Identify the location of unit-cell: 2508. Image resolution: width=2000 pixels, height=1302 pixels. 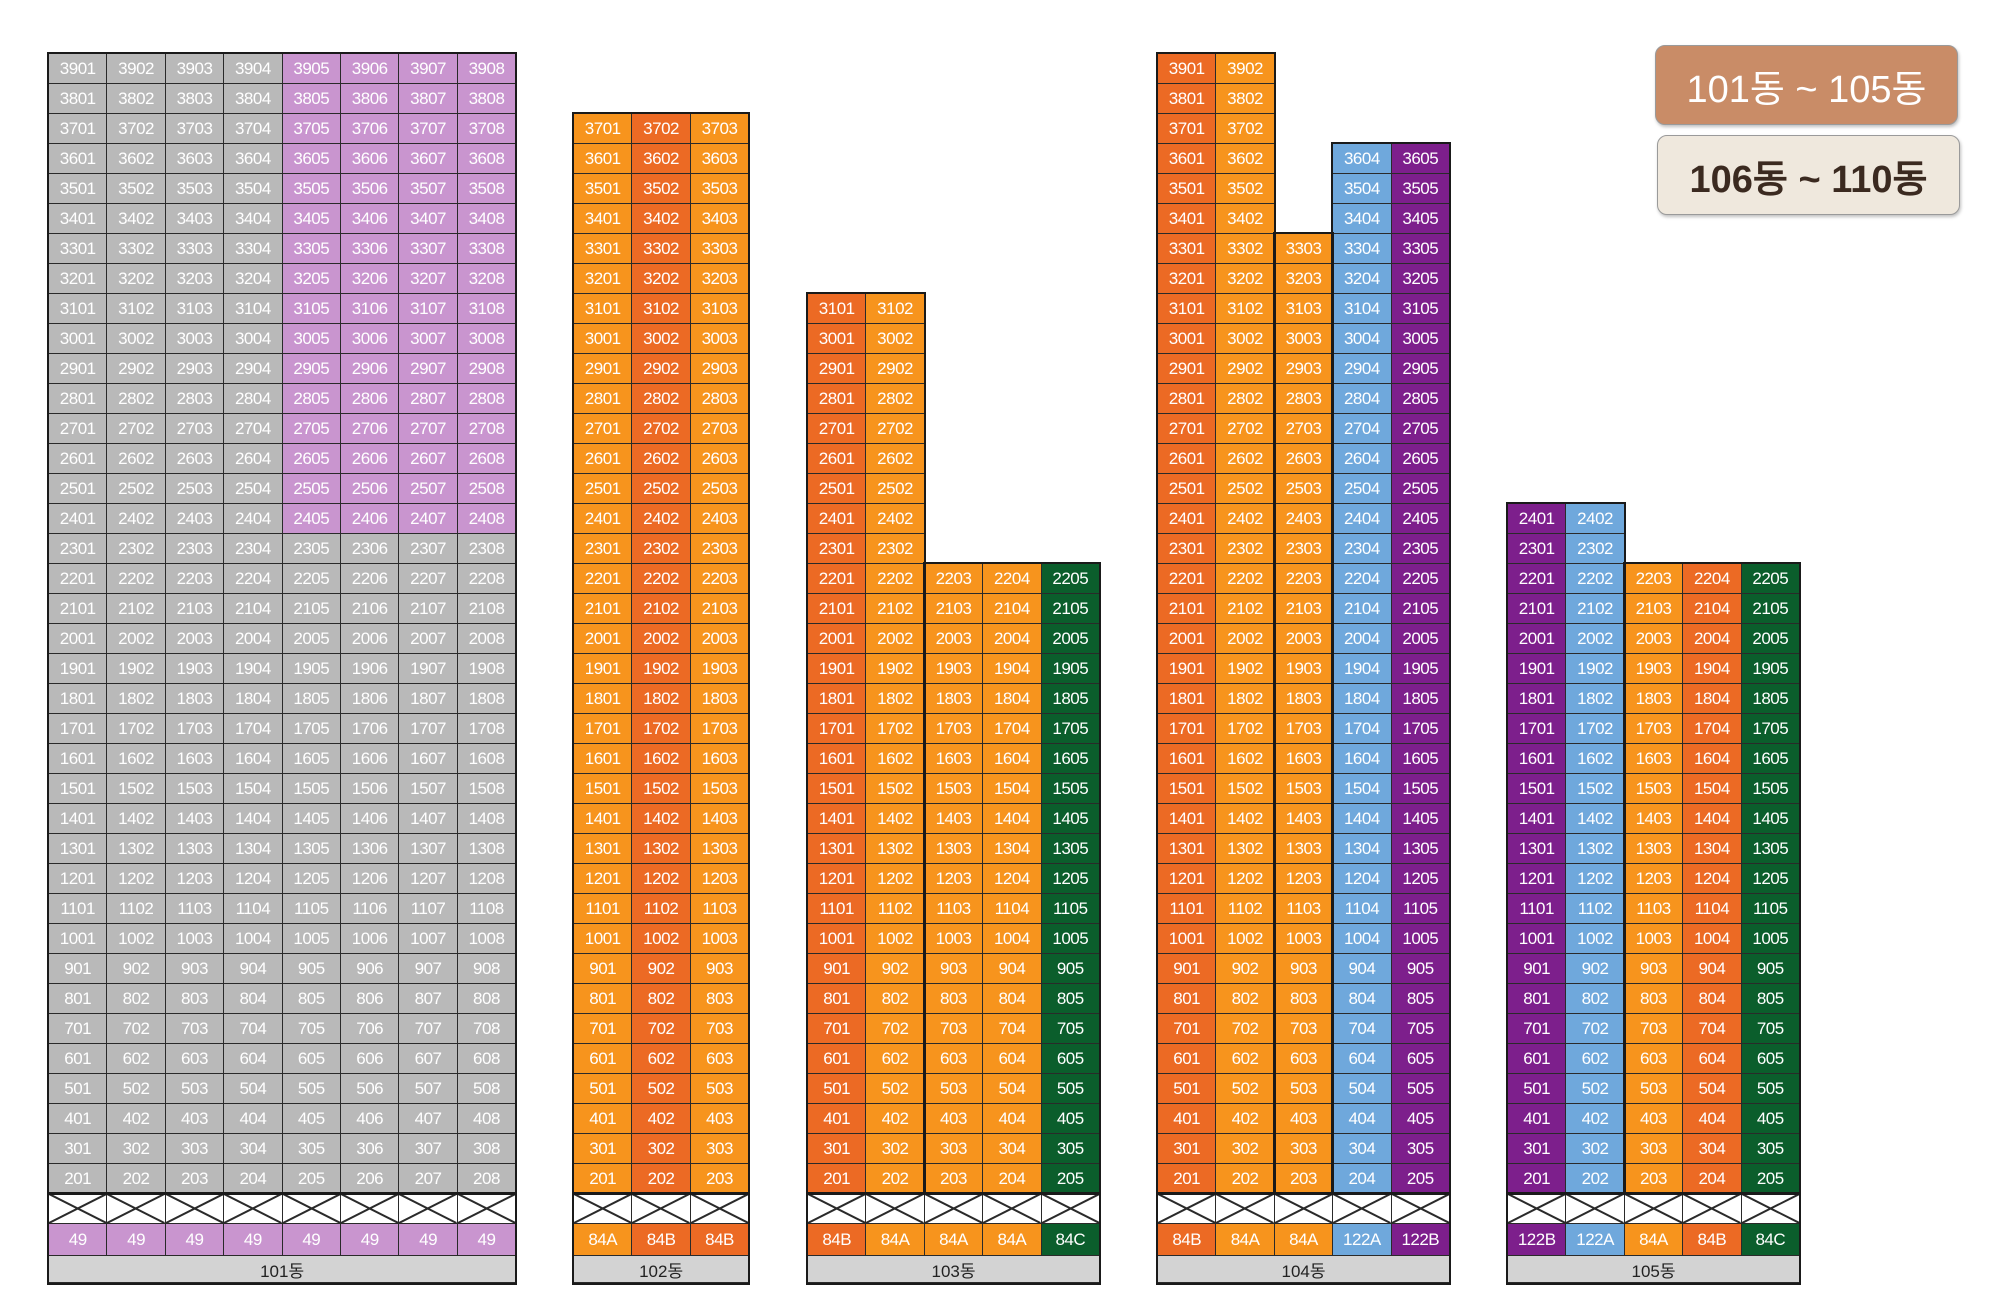
(486, 488).